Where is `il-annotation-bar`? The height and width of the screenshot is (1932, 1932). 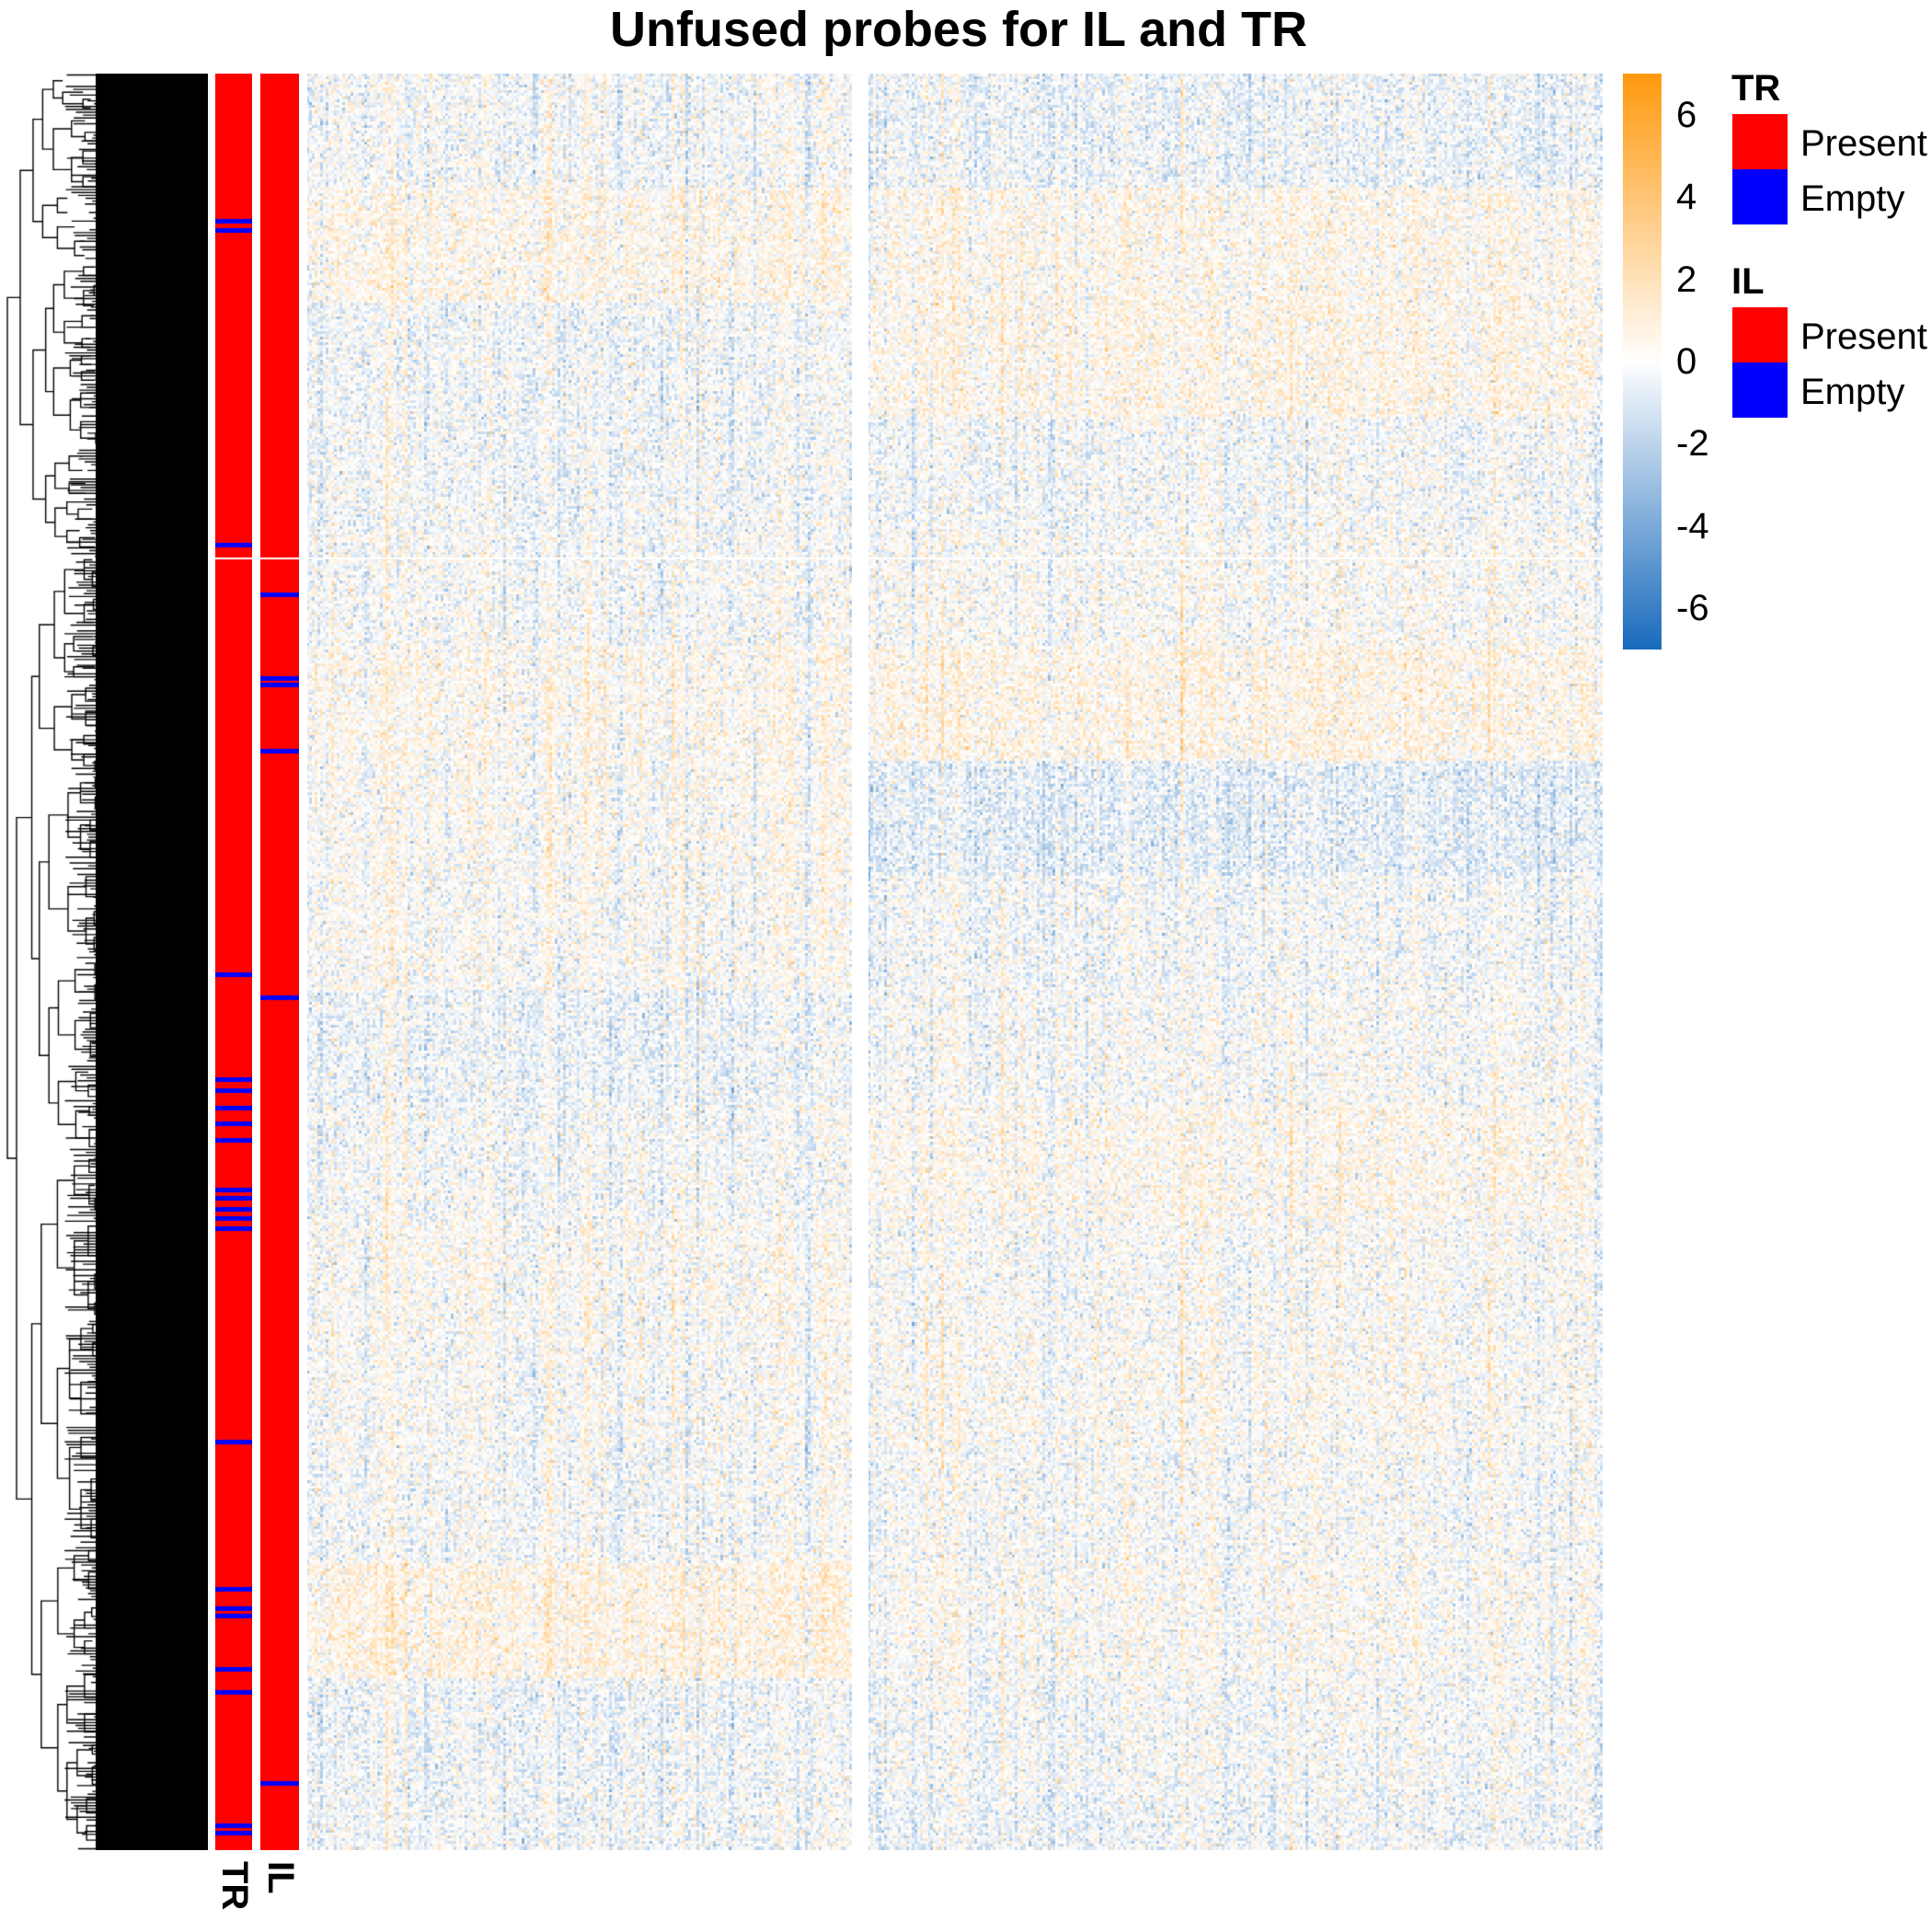
il-annotation-bar is located at coordinates (279, 962).